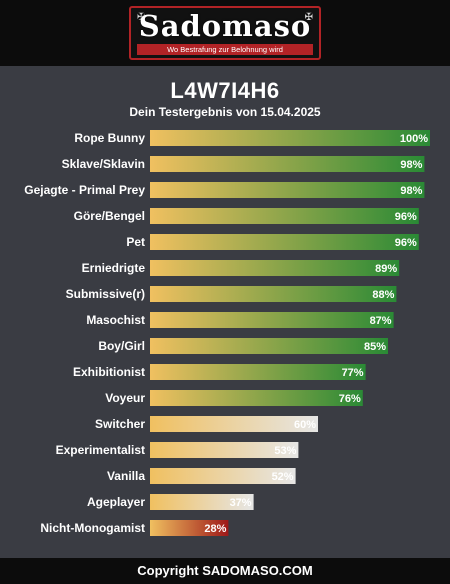 The width and height of the screenshot is (450, 584). What do you see at coordinates (225, 26) in the screenshot?
I see `logo-text: Sadomaso` at bounding box center [225, 26].